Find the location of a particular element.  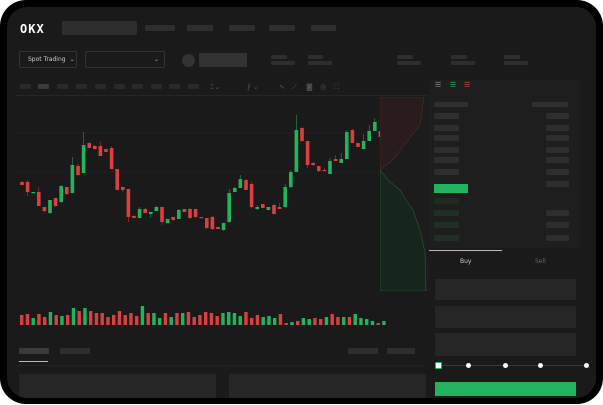

slider-handle is located at coordinates (438, 365).